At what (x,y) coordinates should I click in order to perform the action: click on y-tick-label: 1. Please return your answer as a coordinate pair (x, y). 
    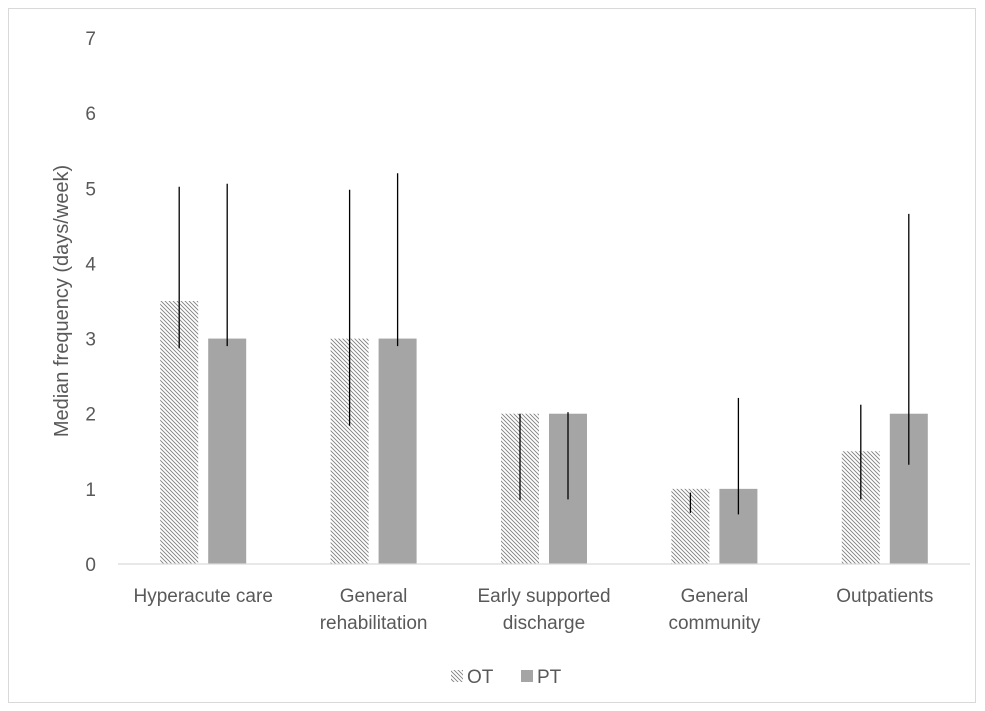
    Looking at the image, I should click on (90, 490).